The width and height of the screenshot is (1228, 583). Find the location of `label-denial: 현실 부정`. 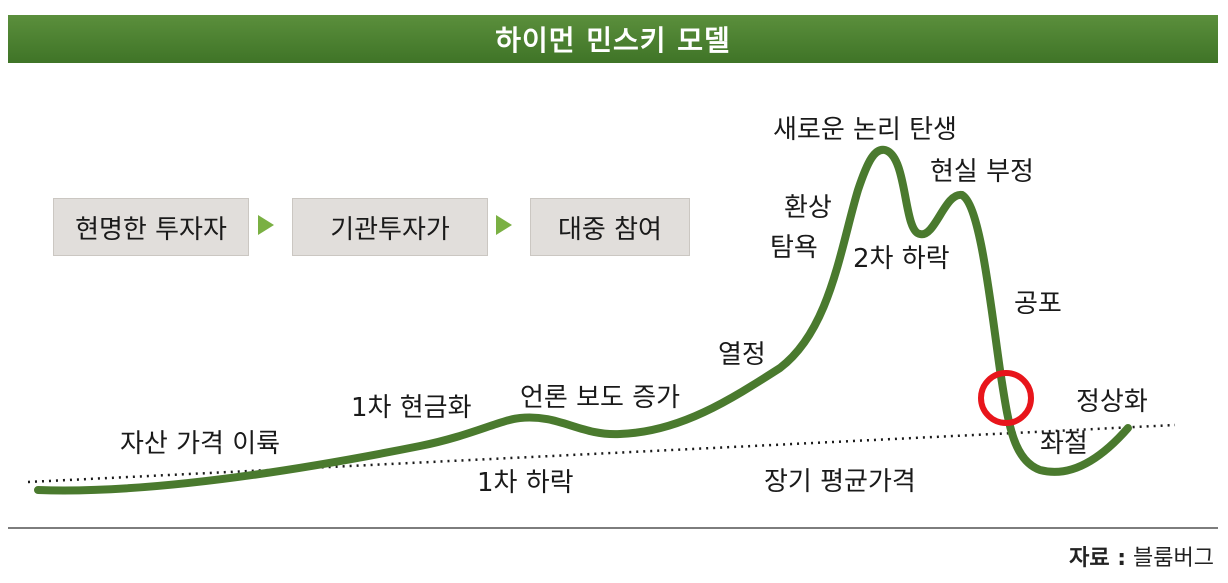

label-denial: 현실 부정 is located at coordinates (982, 172).